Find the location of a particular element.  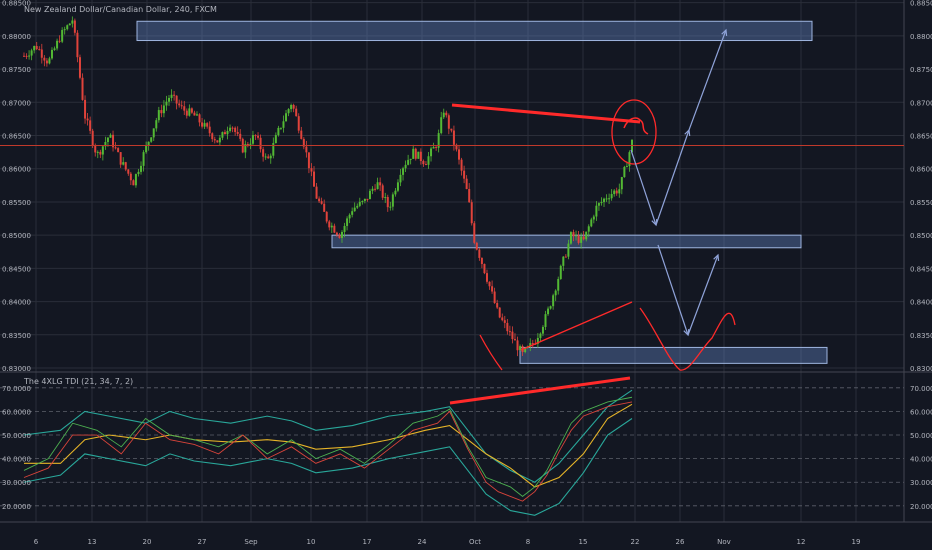

tdi-lower-band is located at coordinates (328, 467).